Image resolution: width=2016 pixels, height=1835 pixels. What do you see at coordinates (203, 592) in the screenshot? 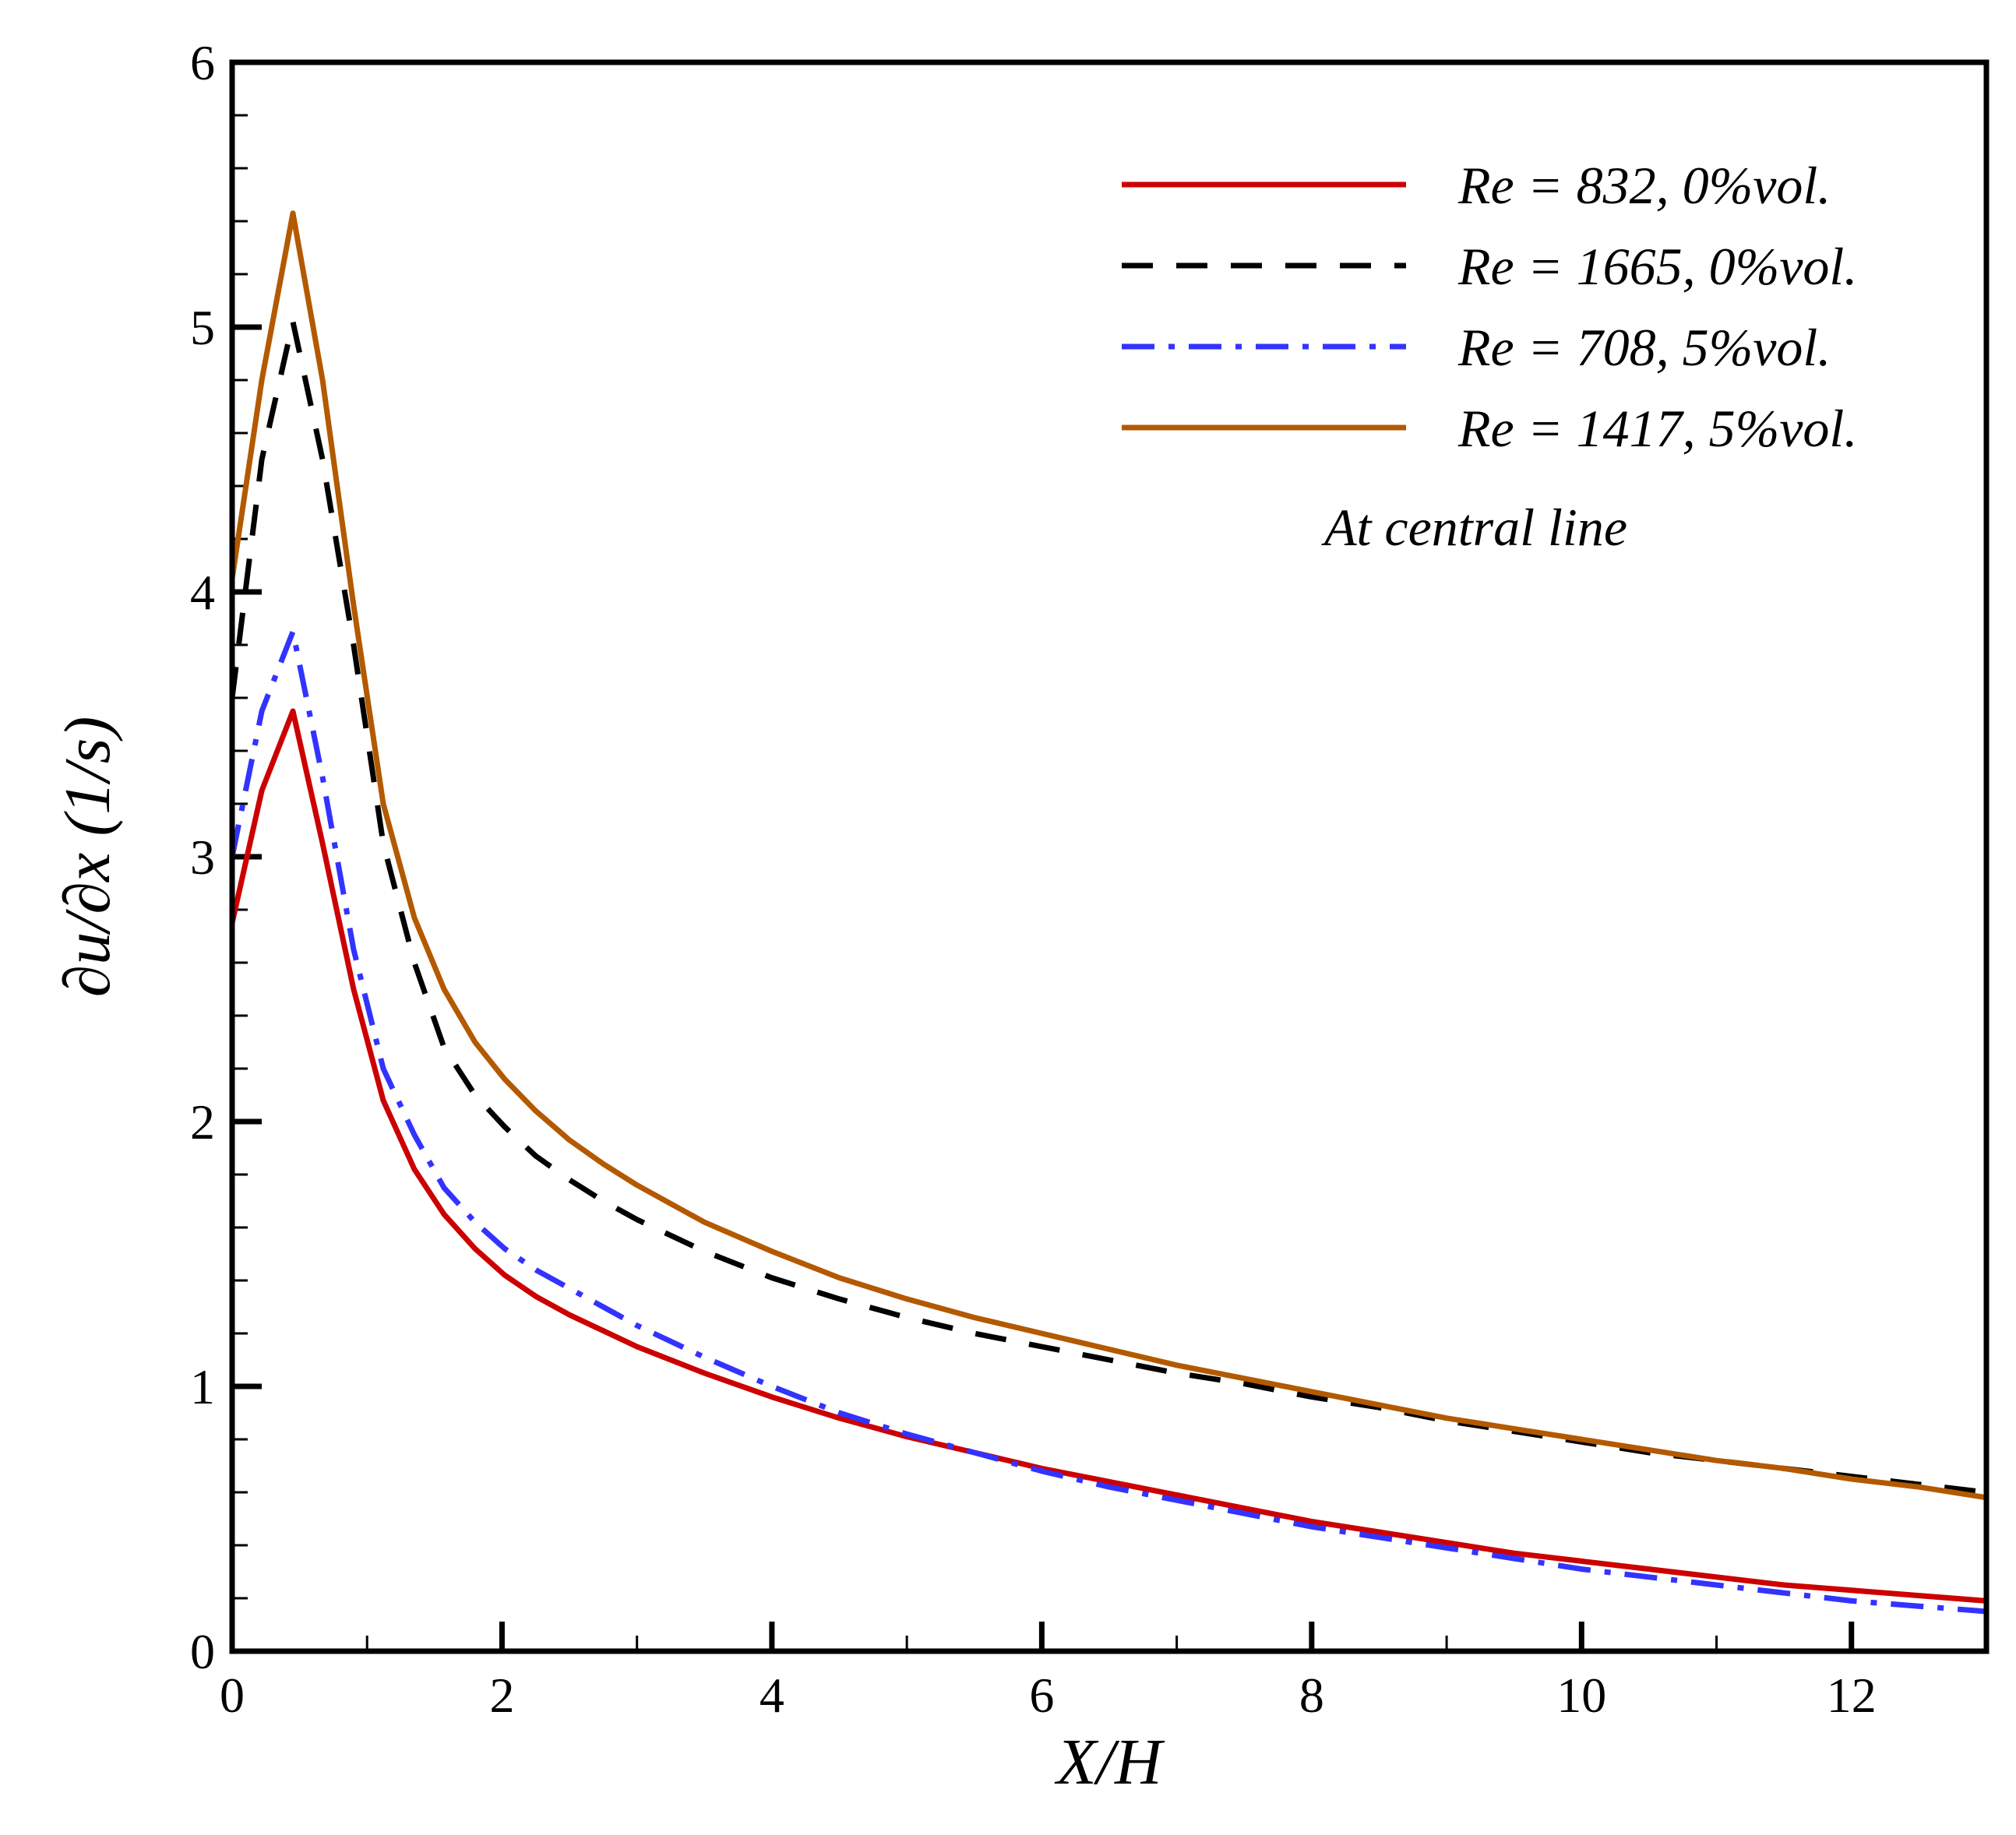
I see `y-tick-label: 4` at bounding box center [203, 592].